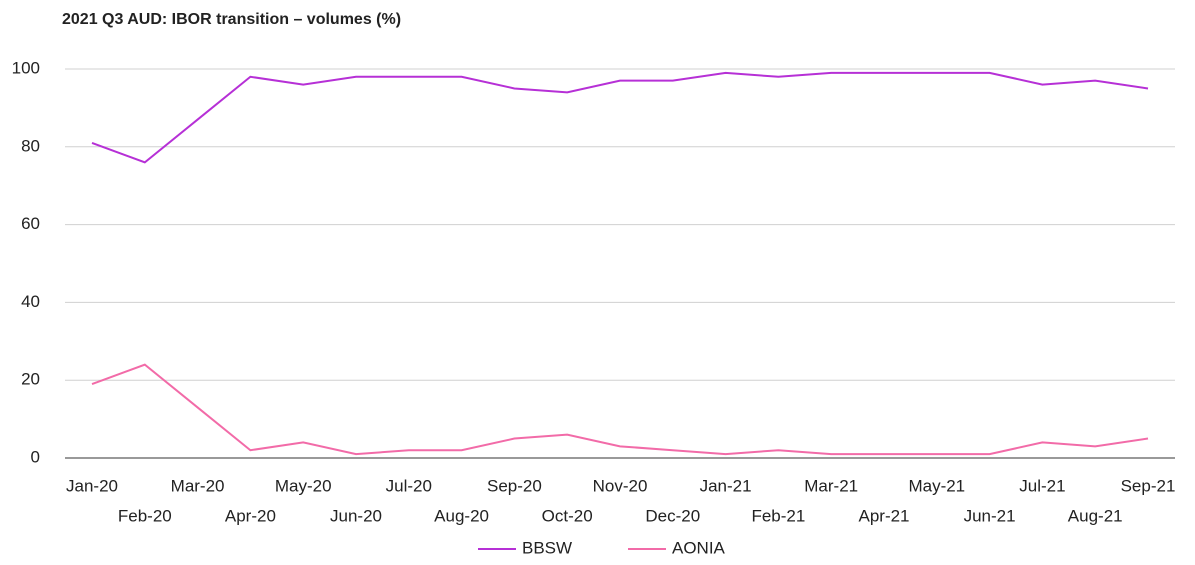 The width and height of the screenshot is (1195, 565). What do you see at coordinates (303, 485) in the screenshot?
I see `x-tick-label: May-20` at bounding box center [303, 485].